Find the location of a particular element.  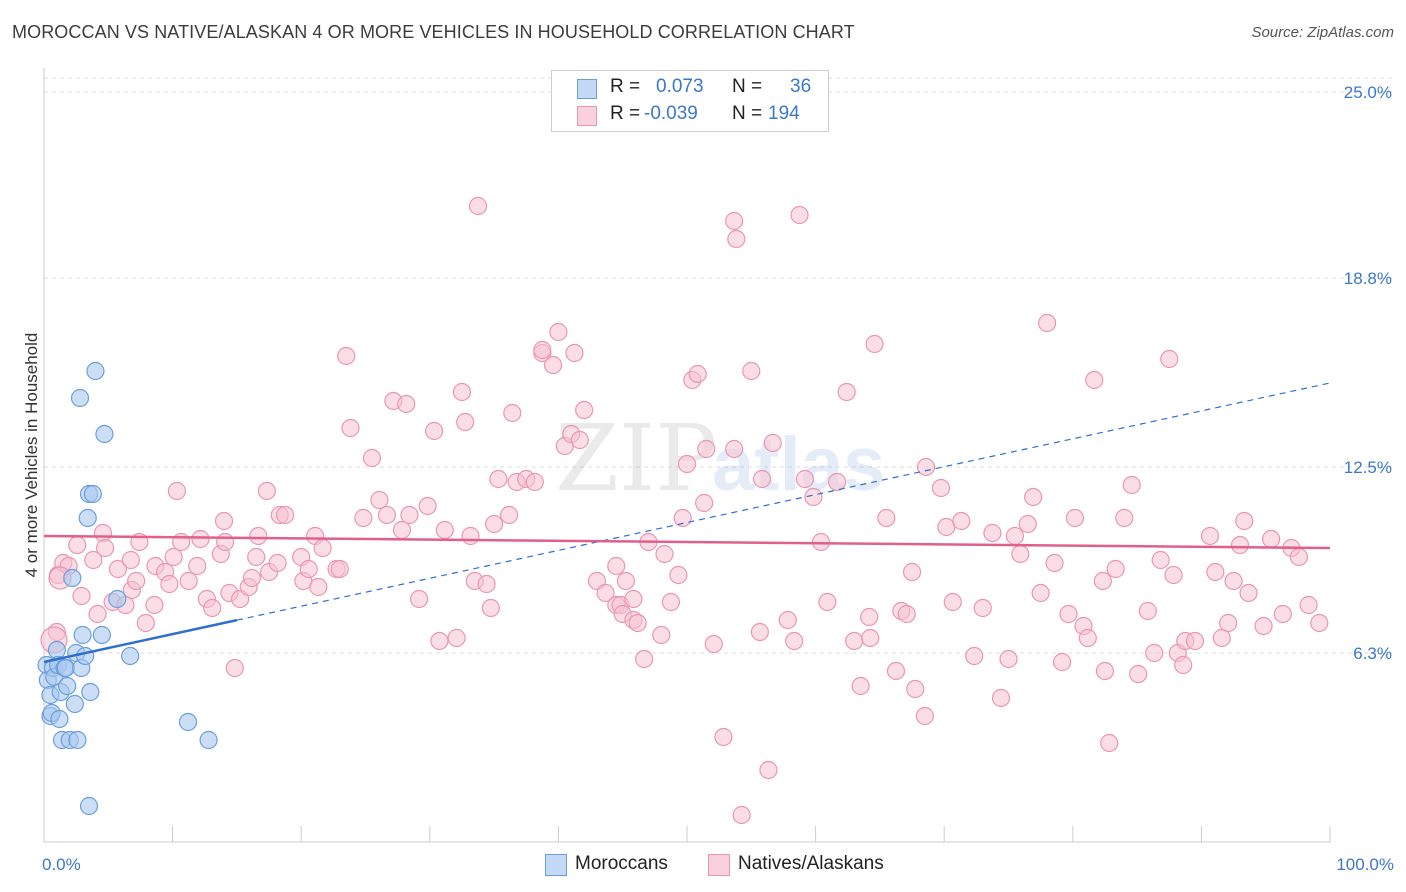

natives-swatch is located at coordinates (587, 116).